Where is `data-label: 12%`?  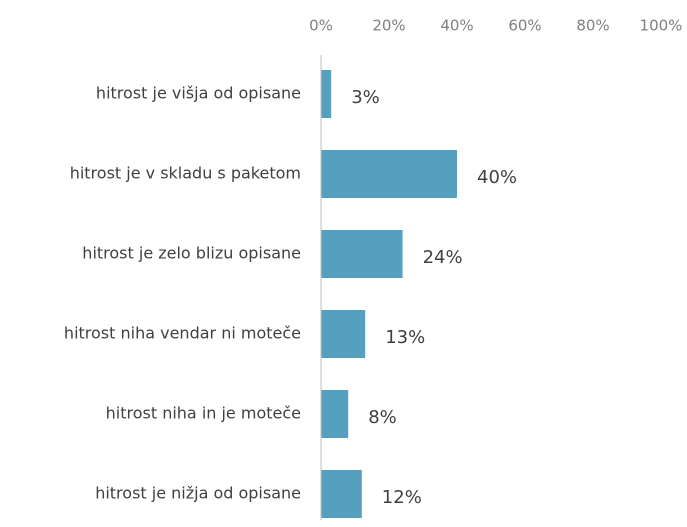
data-label: 12% is located at coordinates (402, 497).